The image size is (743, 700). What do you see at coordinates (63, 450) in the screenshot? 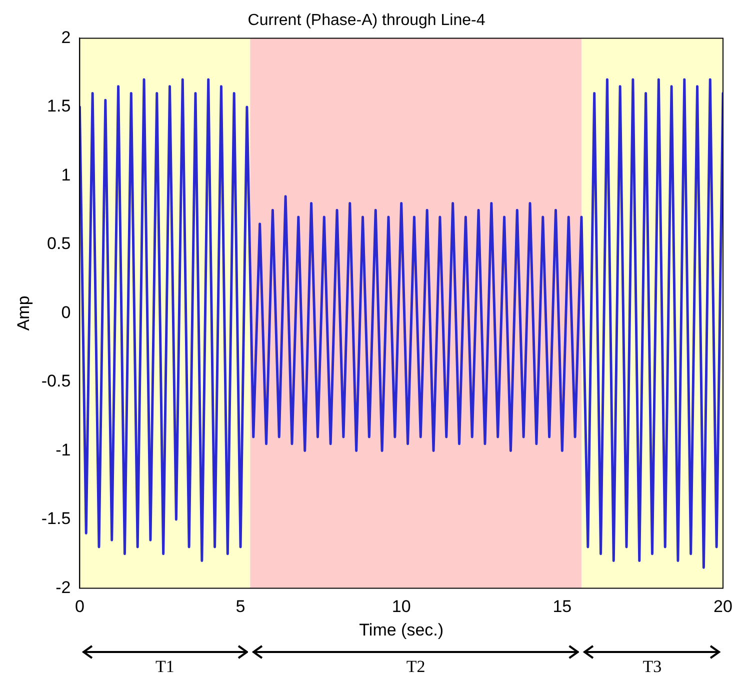
I see `y-tick-label: -1` at bounding box center [63, 450].